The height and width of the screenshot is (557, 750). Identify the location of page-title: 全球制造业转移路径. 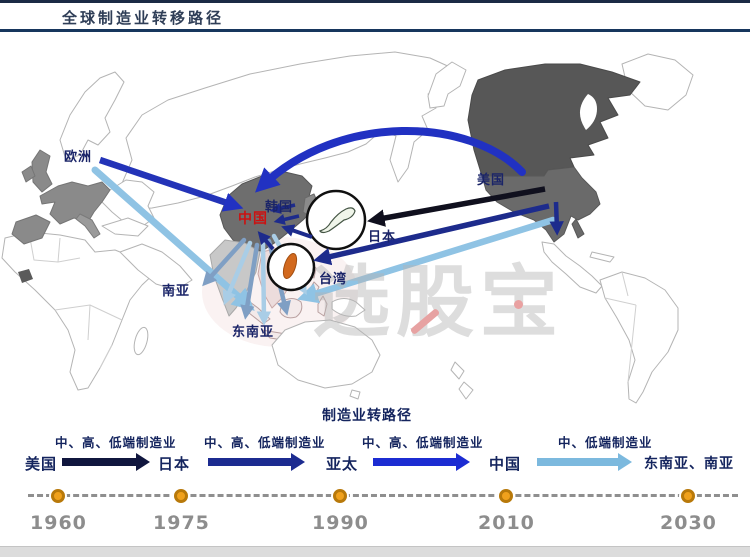
(143, 18).